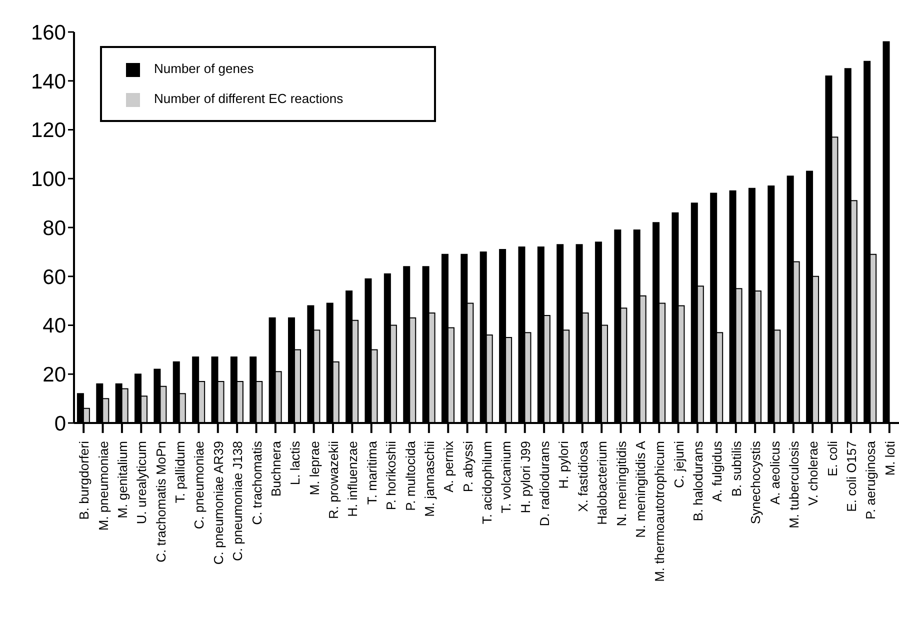  I want to click on x-tick-label: N. meningitidis, so click(621, 483).